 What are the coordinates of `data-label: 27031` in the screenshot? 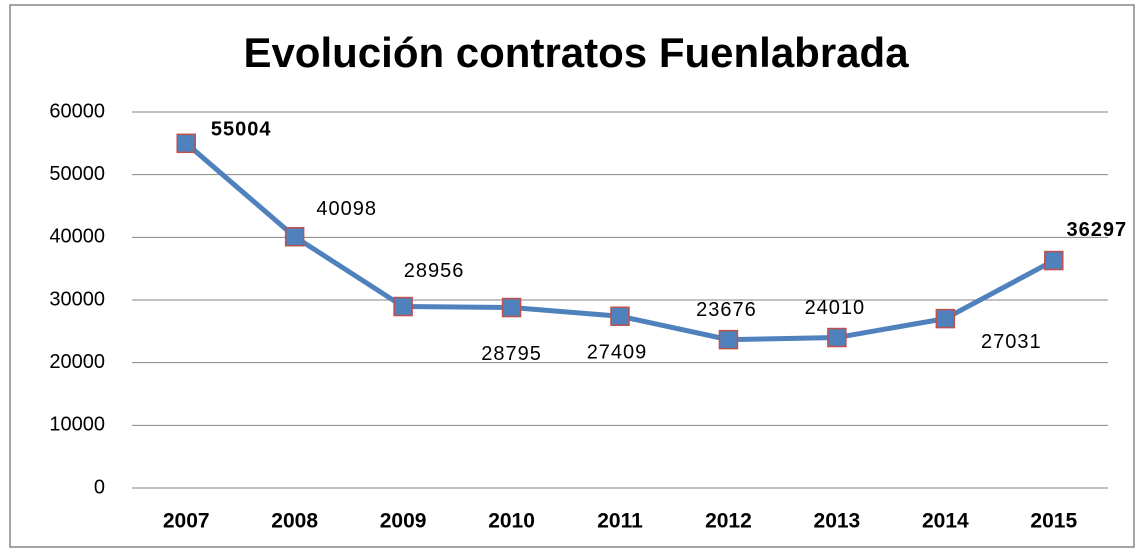 It's located at (1011, 342).